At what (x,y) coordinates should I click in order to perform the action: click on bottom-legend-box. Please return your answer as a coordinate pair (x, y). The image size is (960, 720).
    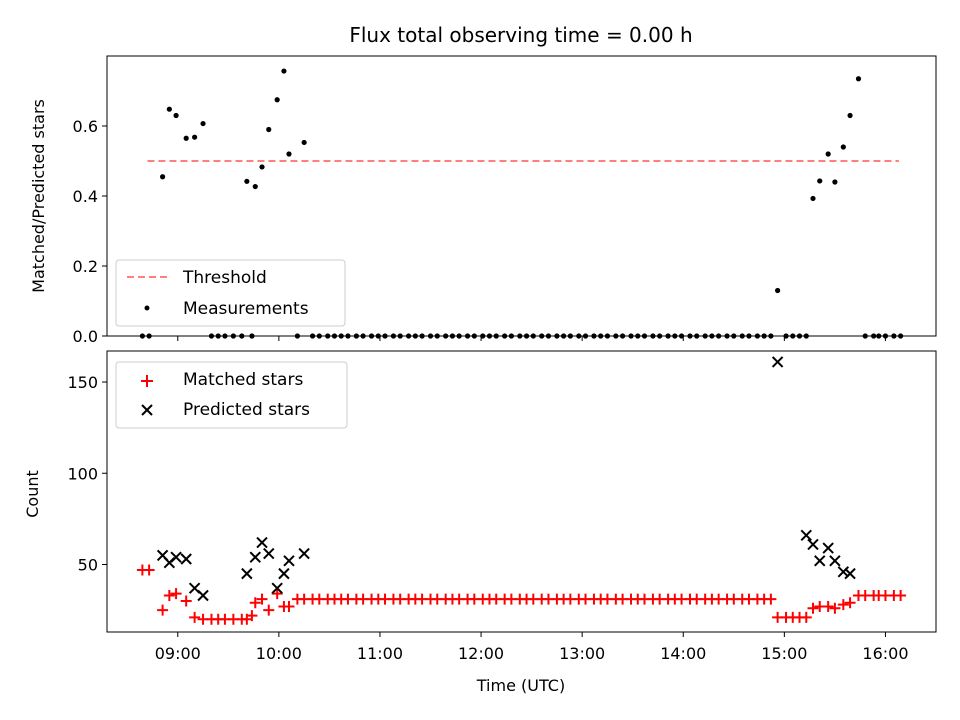
    Looking at the image, I should click on (231, 395).